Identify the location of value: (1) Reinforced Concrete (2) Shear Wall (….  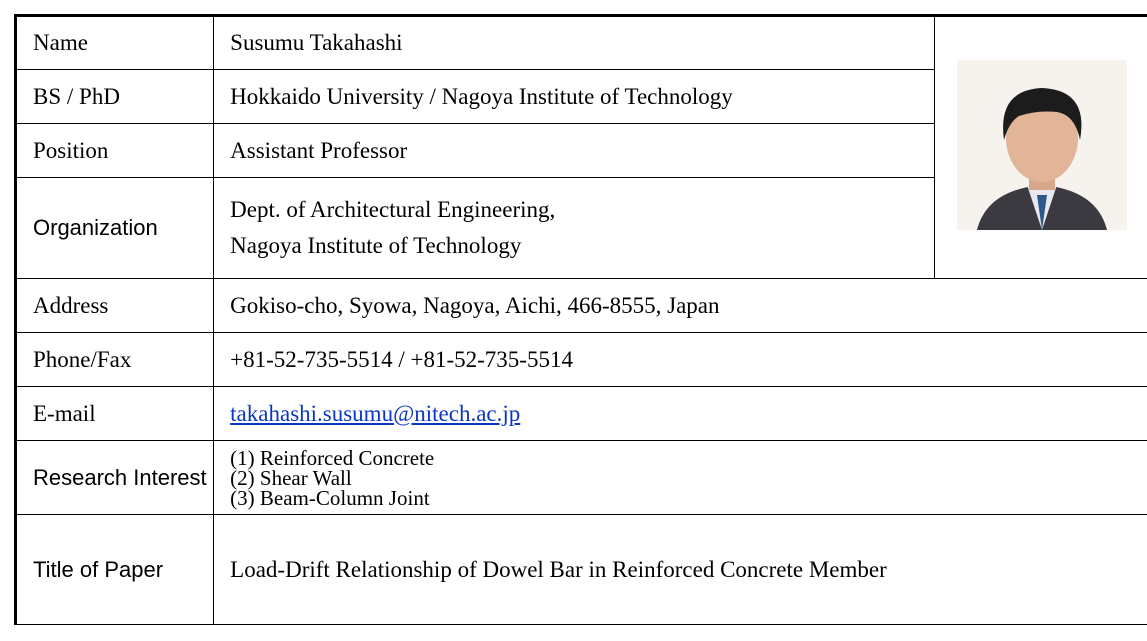
(680, 477).